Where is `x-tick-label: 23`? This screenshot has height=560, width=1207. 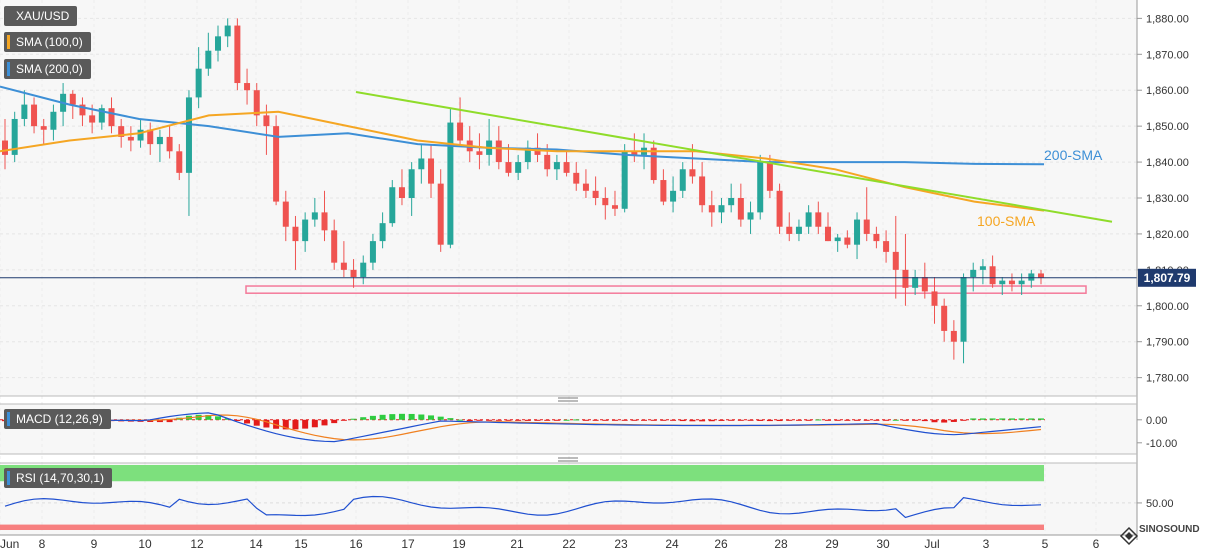
x-tick-label: 23 is located at coordinates (621, 544).